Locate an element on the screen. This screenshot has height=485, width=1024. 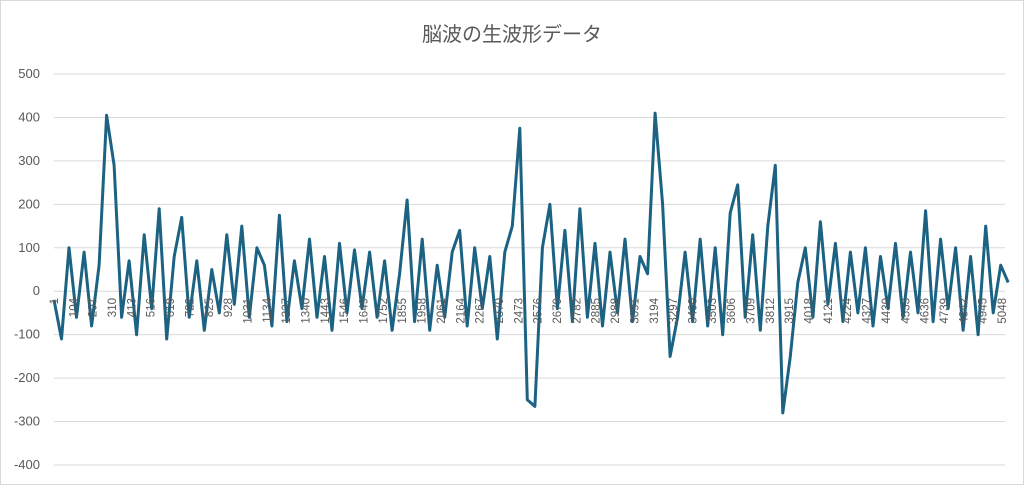
y-tick-label: -200 is located at coordinates (27, 377).